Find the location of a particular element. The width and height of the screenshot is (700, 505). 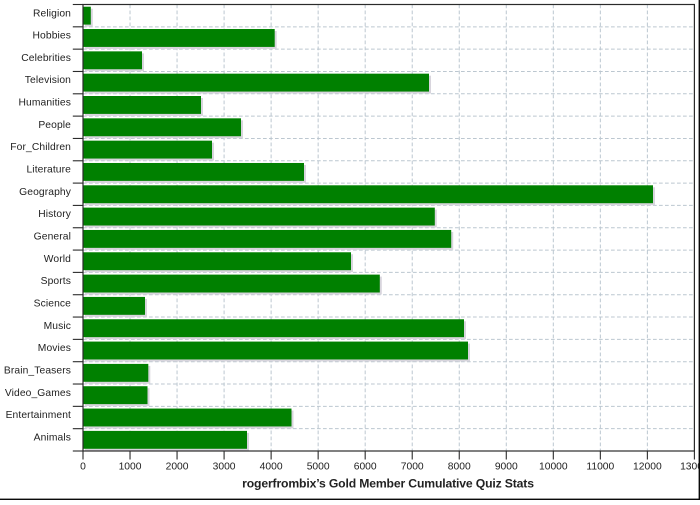

svg-text: 10000 is located at coordinates (553, 467).